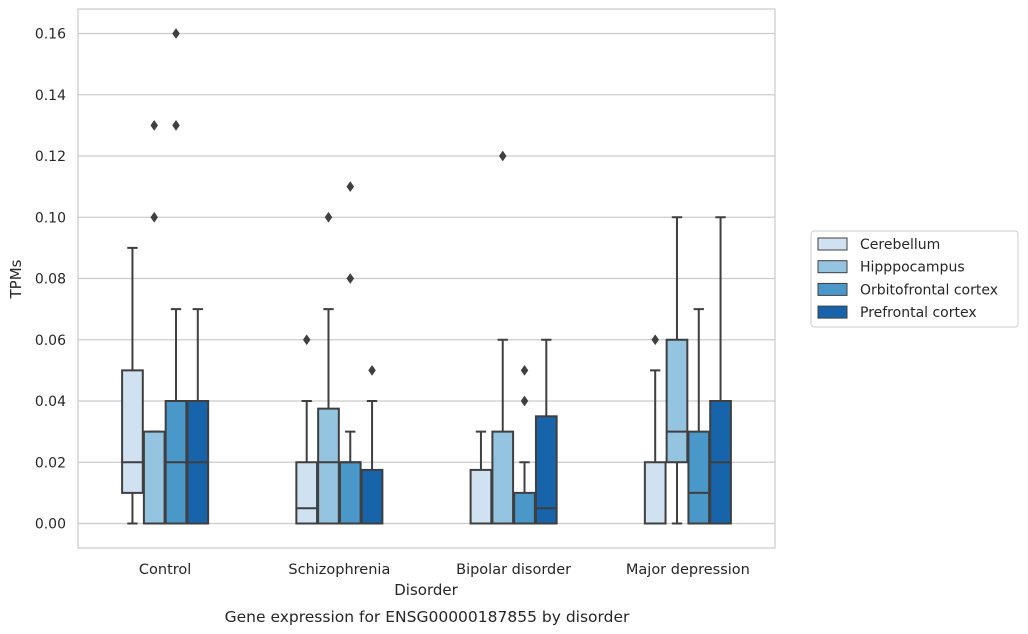 The height and width of the screenshot is (634, 1028). Describe the element at coordinates (929, 290) in the screenshot. I see `legend-label: Orbitofrontal cortex` at that location.